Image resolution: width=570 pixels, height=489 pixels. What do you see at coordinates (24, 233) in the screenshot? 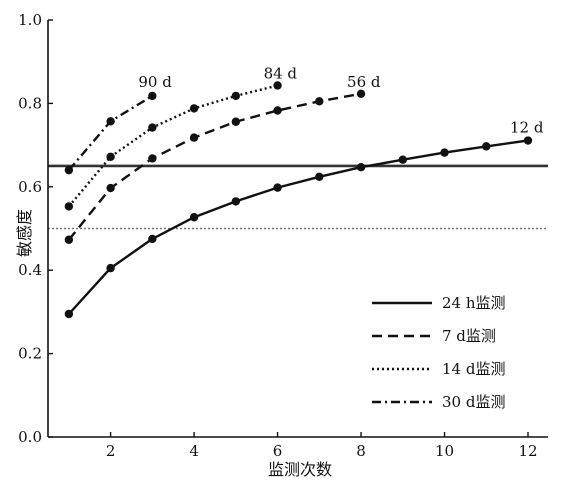
I see `y-axis-title: 敏感度` at bounding box center [24, 233].